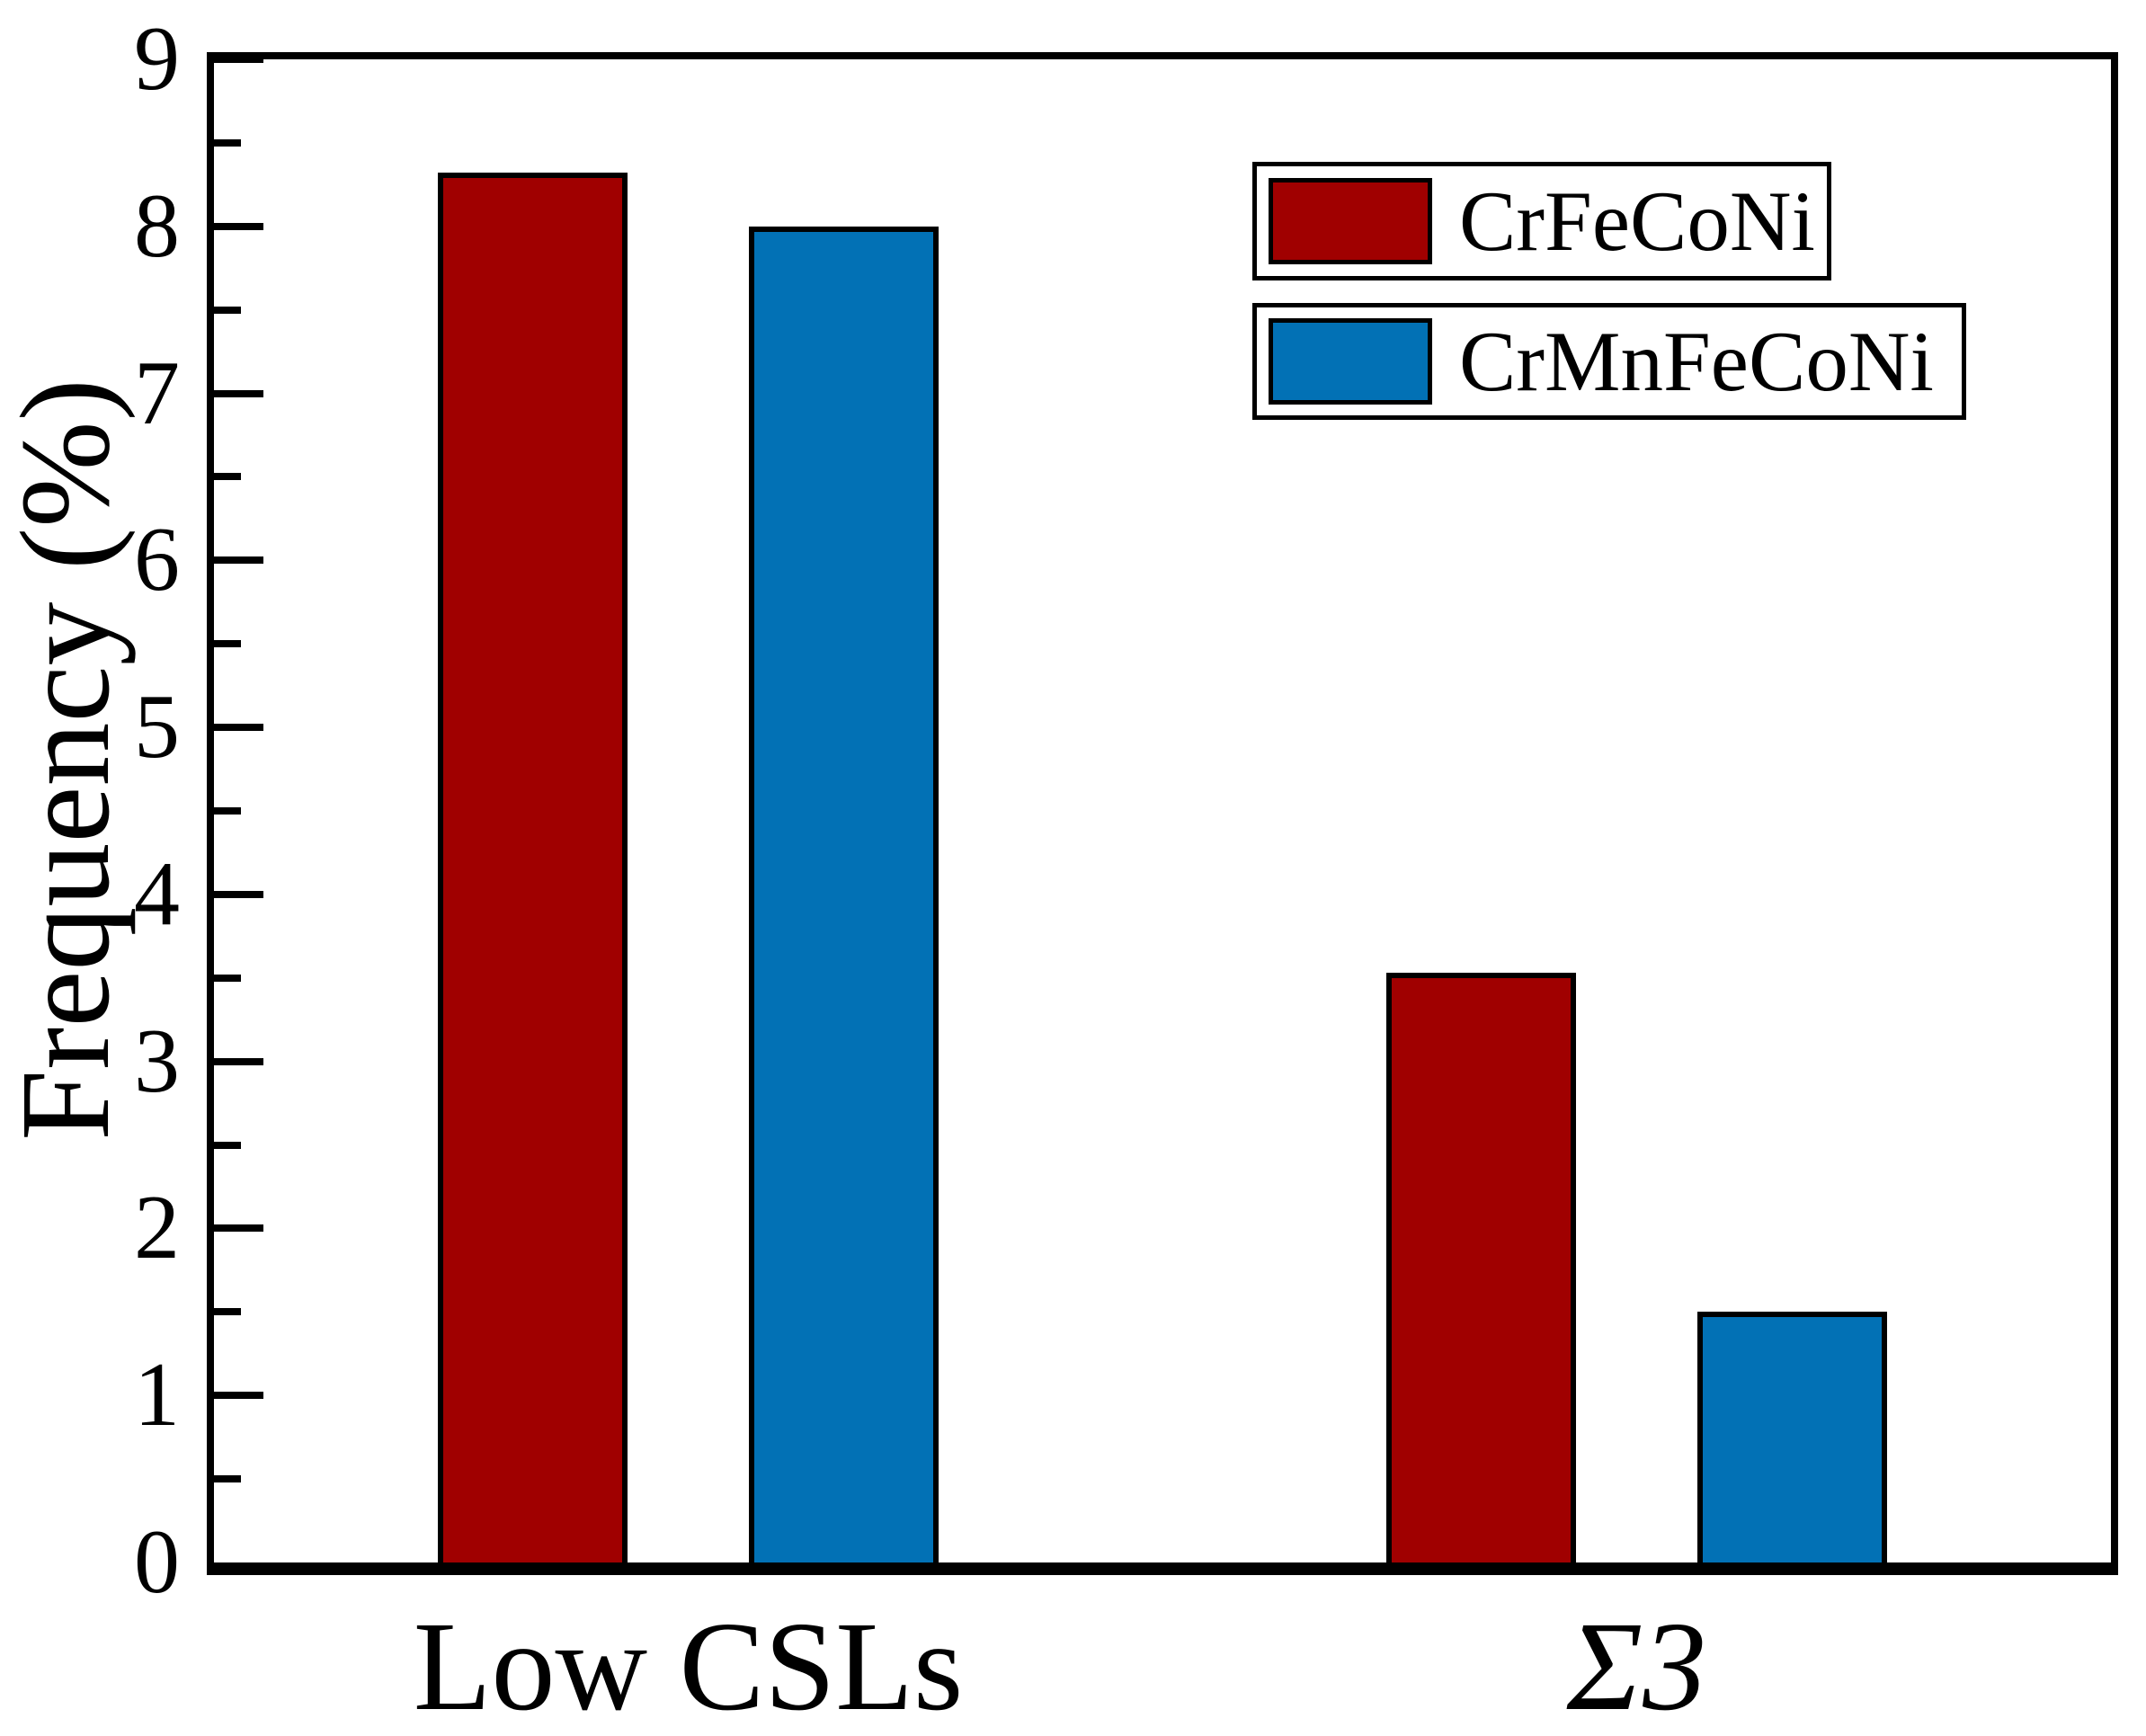  What do you see at coordinates (157, 225) in the screenshot?
I see `y-tick-label: 8` at bounding box center [157, 225].